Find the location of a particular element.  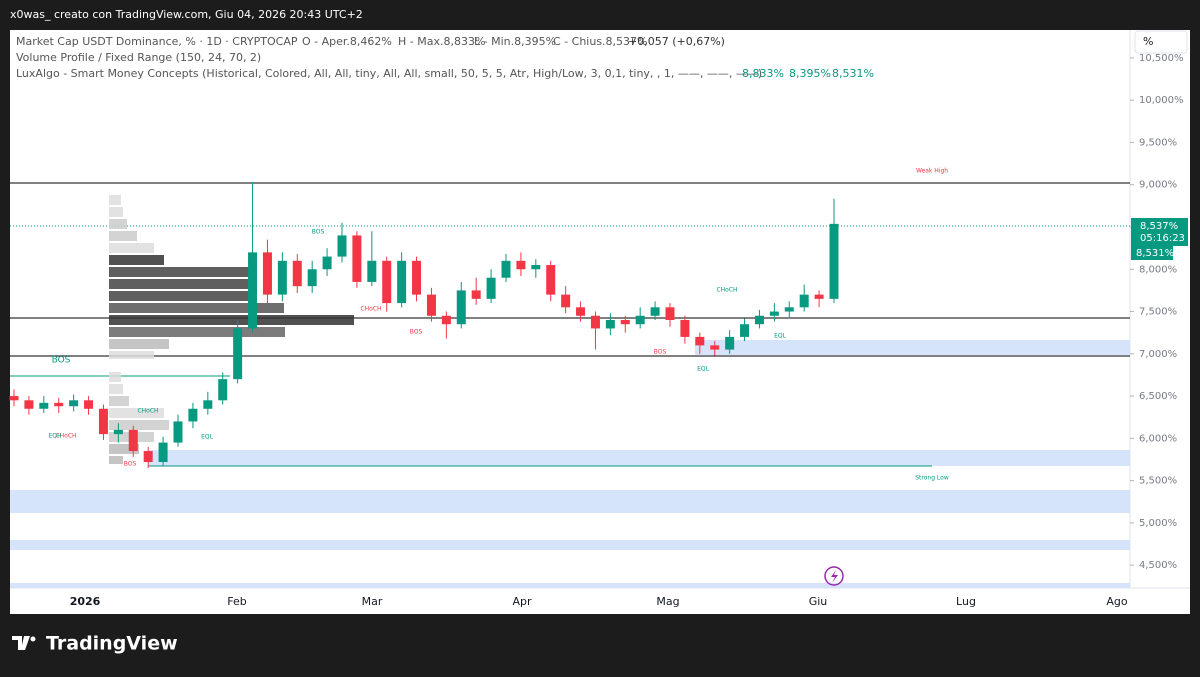

brand: TradingView is located at coordinates (112, 644).